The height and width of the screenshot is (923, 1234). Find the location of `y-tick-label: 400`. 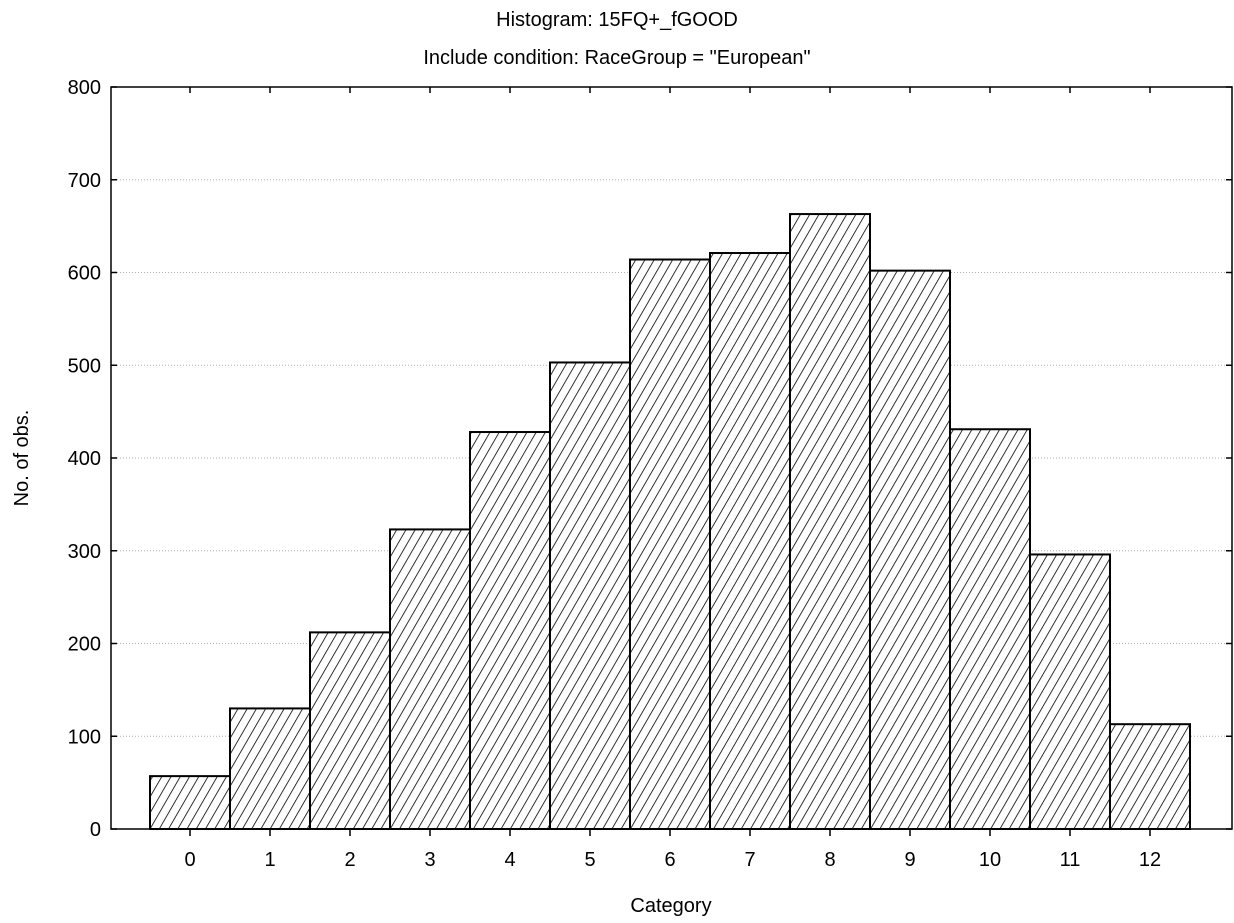

y-tick-label: 400 is located at coordinates (84, 459).